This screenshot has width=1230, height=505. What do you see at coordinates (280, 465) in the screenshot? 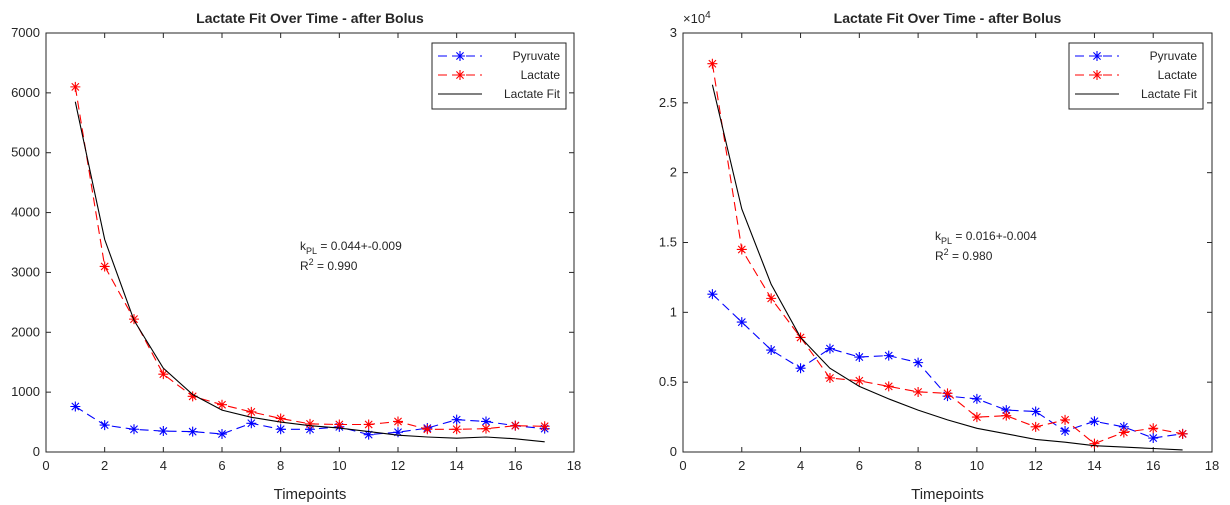
I see `x-tick-label: 8` at bounding box center [280, 465].